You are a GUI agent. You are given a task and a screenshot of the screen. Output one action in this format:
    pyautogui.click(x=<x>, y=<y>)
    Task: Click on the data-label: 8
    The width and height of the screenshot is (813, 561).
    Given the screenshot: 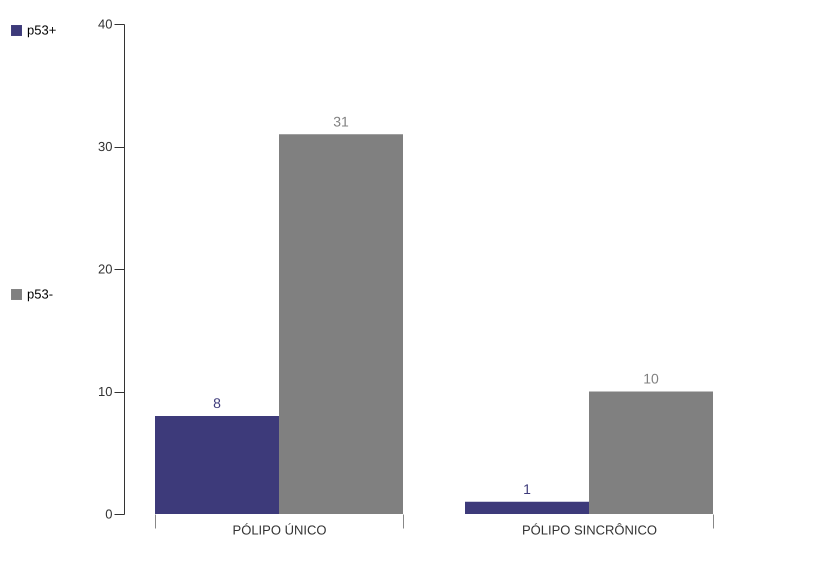 What is the action you would take?
    pyautogui.click(x=217, y=403)
    